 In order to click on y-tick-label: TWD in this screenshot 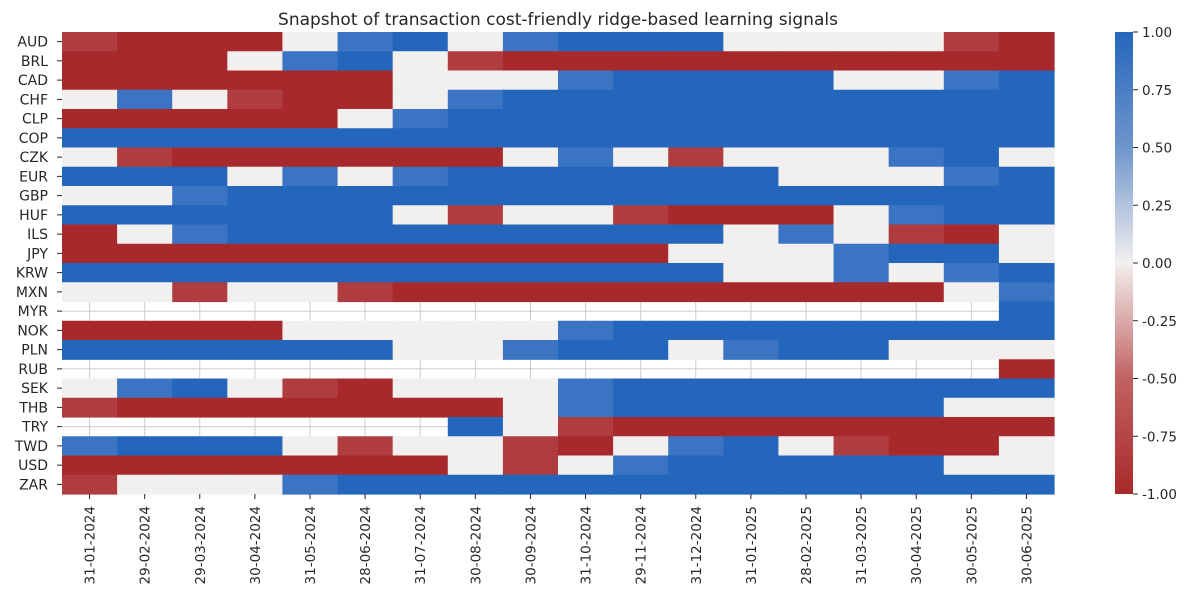, I will do `click(31, 447)`.